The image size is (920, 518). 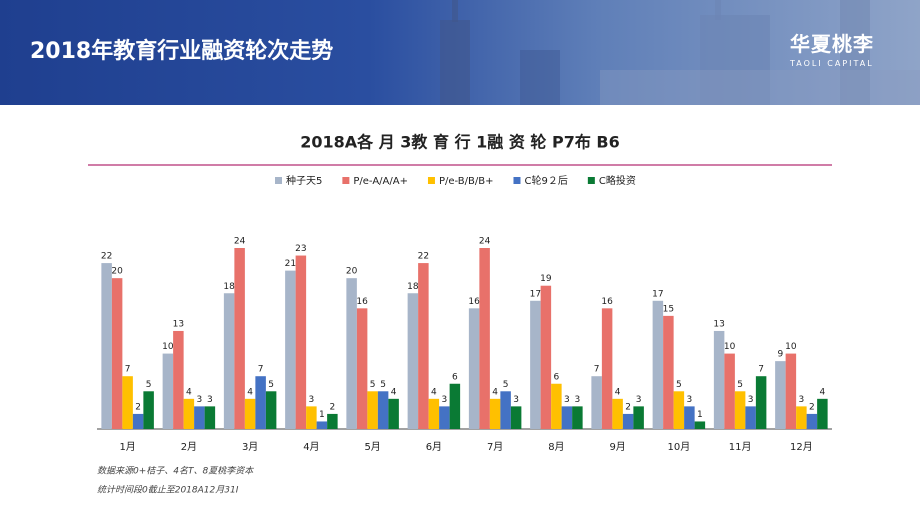 I want to click on chart-title: 2018A各 月 3教 育 行 1融 资 轮 P7布 B6, so click(x=460, y=142).